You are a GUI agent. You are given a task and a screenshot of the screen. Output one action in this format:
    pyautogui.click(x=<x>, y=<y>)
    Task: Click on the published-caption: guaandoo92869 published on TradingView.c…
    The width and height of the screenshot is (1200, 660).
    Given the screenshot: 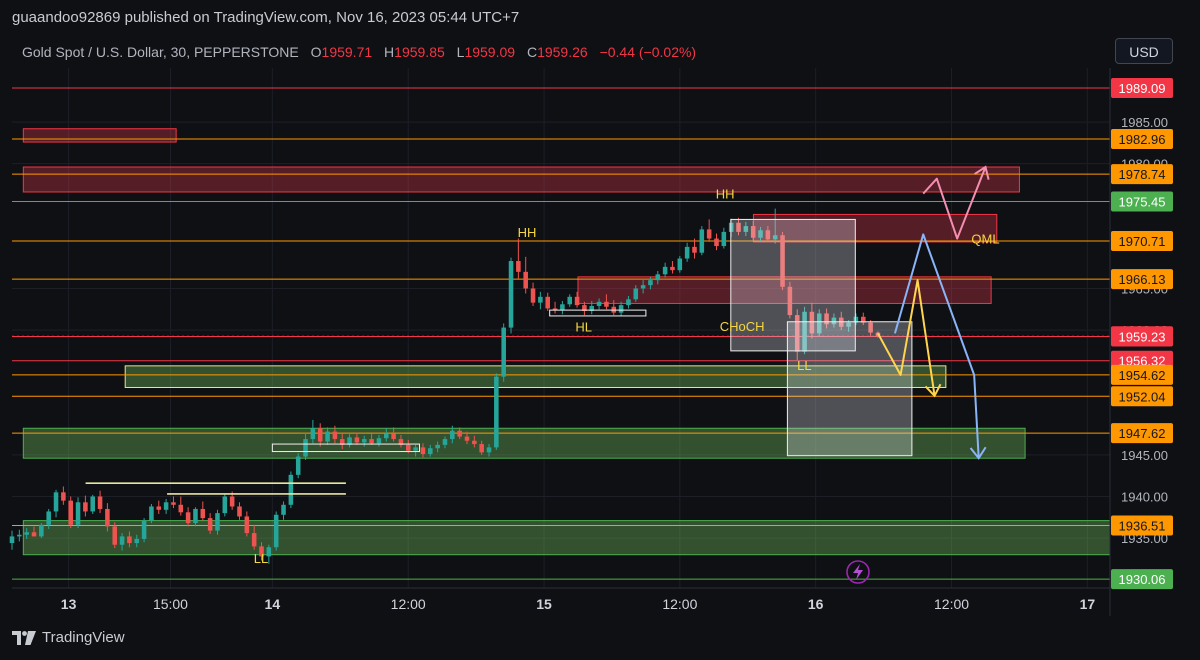 What is the action you would take?
    pyautogui.click(x=266, y=17)
    